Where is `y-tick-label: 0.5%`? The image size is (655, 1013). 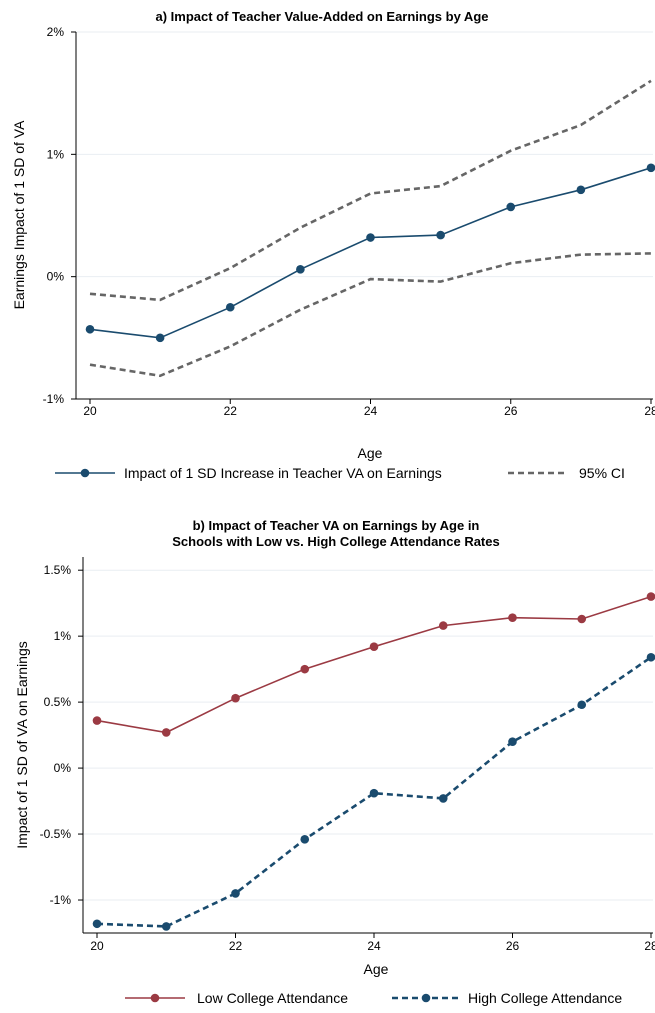 y-tick-label: 0.5% is located at coordinates (58, 702).